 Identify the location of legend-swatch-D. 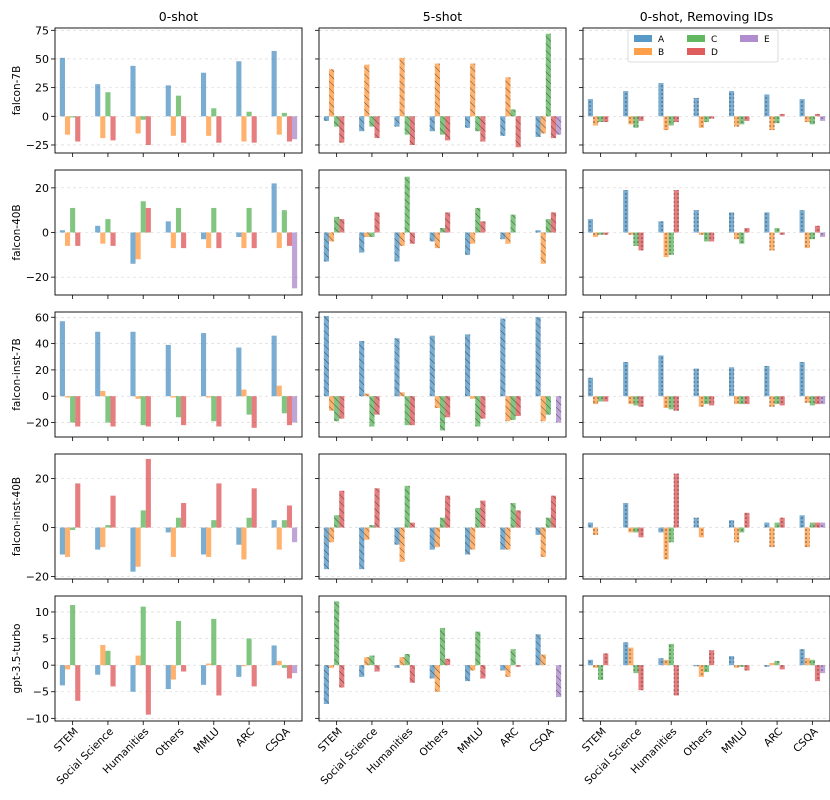
(696, 51).